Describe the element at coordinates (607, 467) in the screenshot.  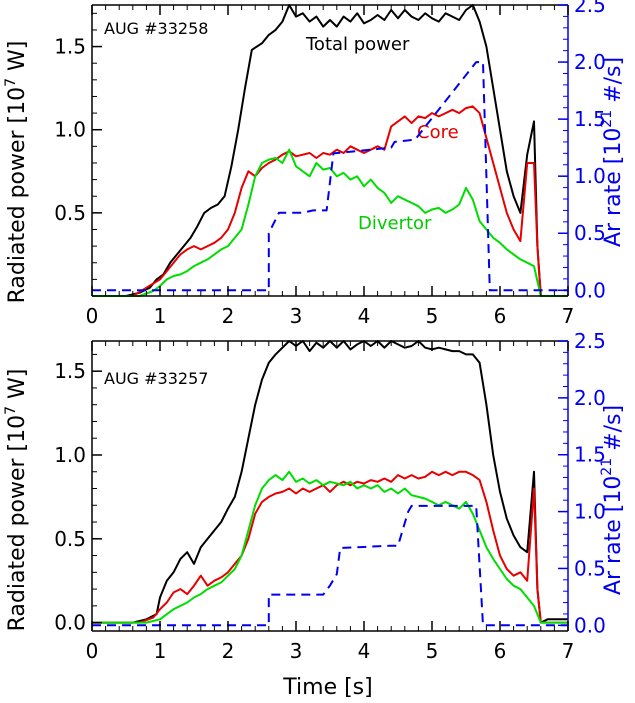
I see `y-right-title-bottom-exp: 21` at that location.